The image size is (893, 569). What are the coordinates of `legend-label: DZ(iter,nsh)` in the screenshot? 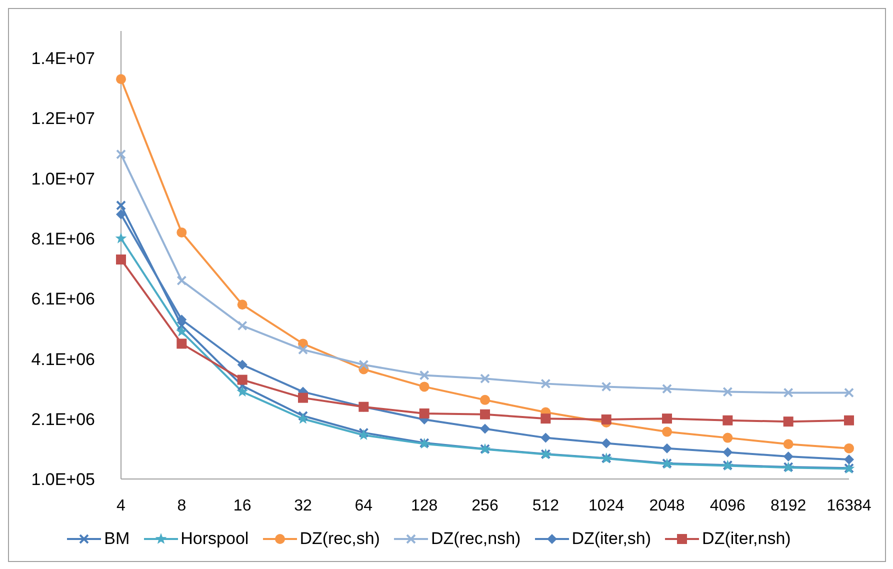 It's located at (746, 539).